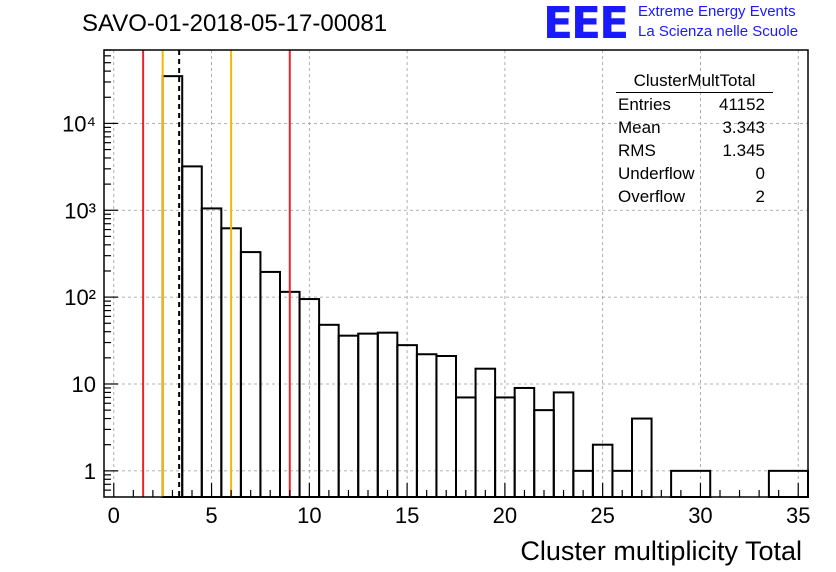  Describe the element at coordinates (656, 173) in the screenshot. I see `stats-label: Underflow` at that location.